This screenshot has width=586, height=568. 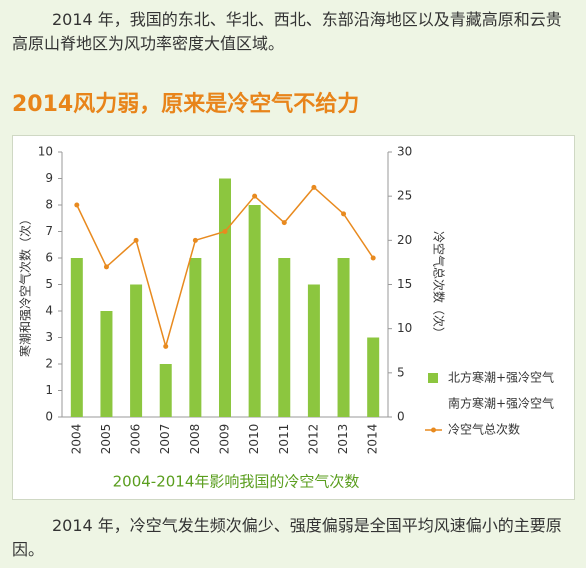 What do you see at coordinates (49, 178) in the screenshot?
I see `y-tick-label: 9` at bounding box center [49, 178].